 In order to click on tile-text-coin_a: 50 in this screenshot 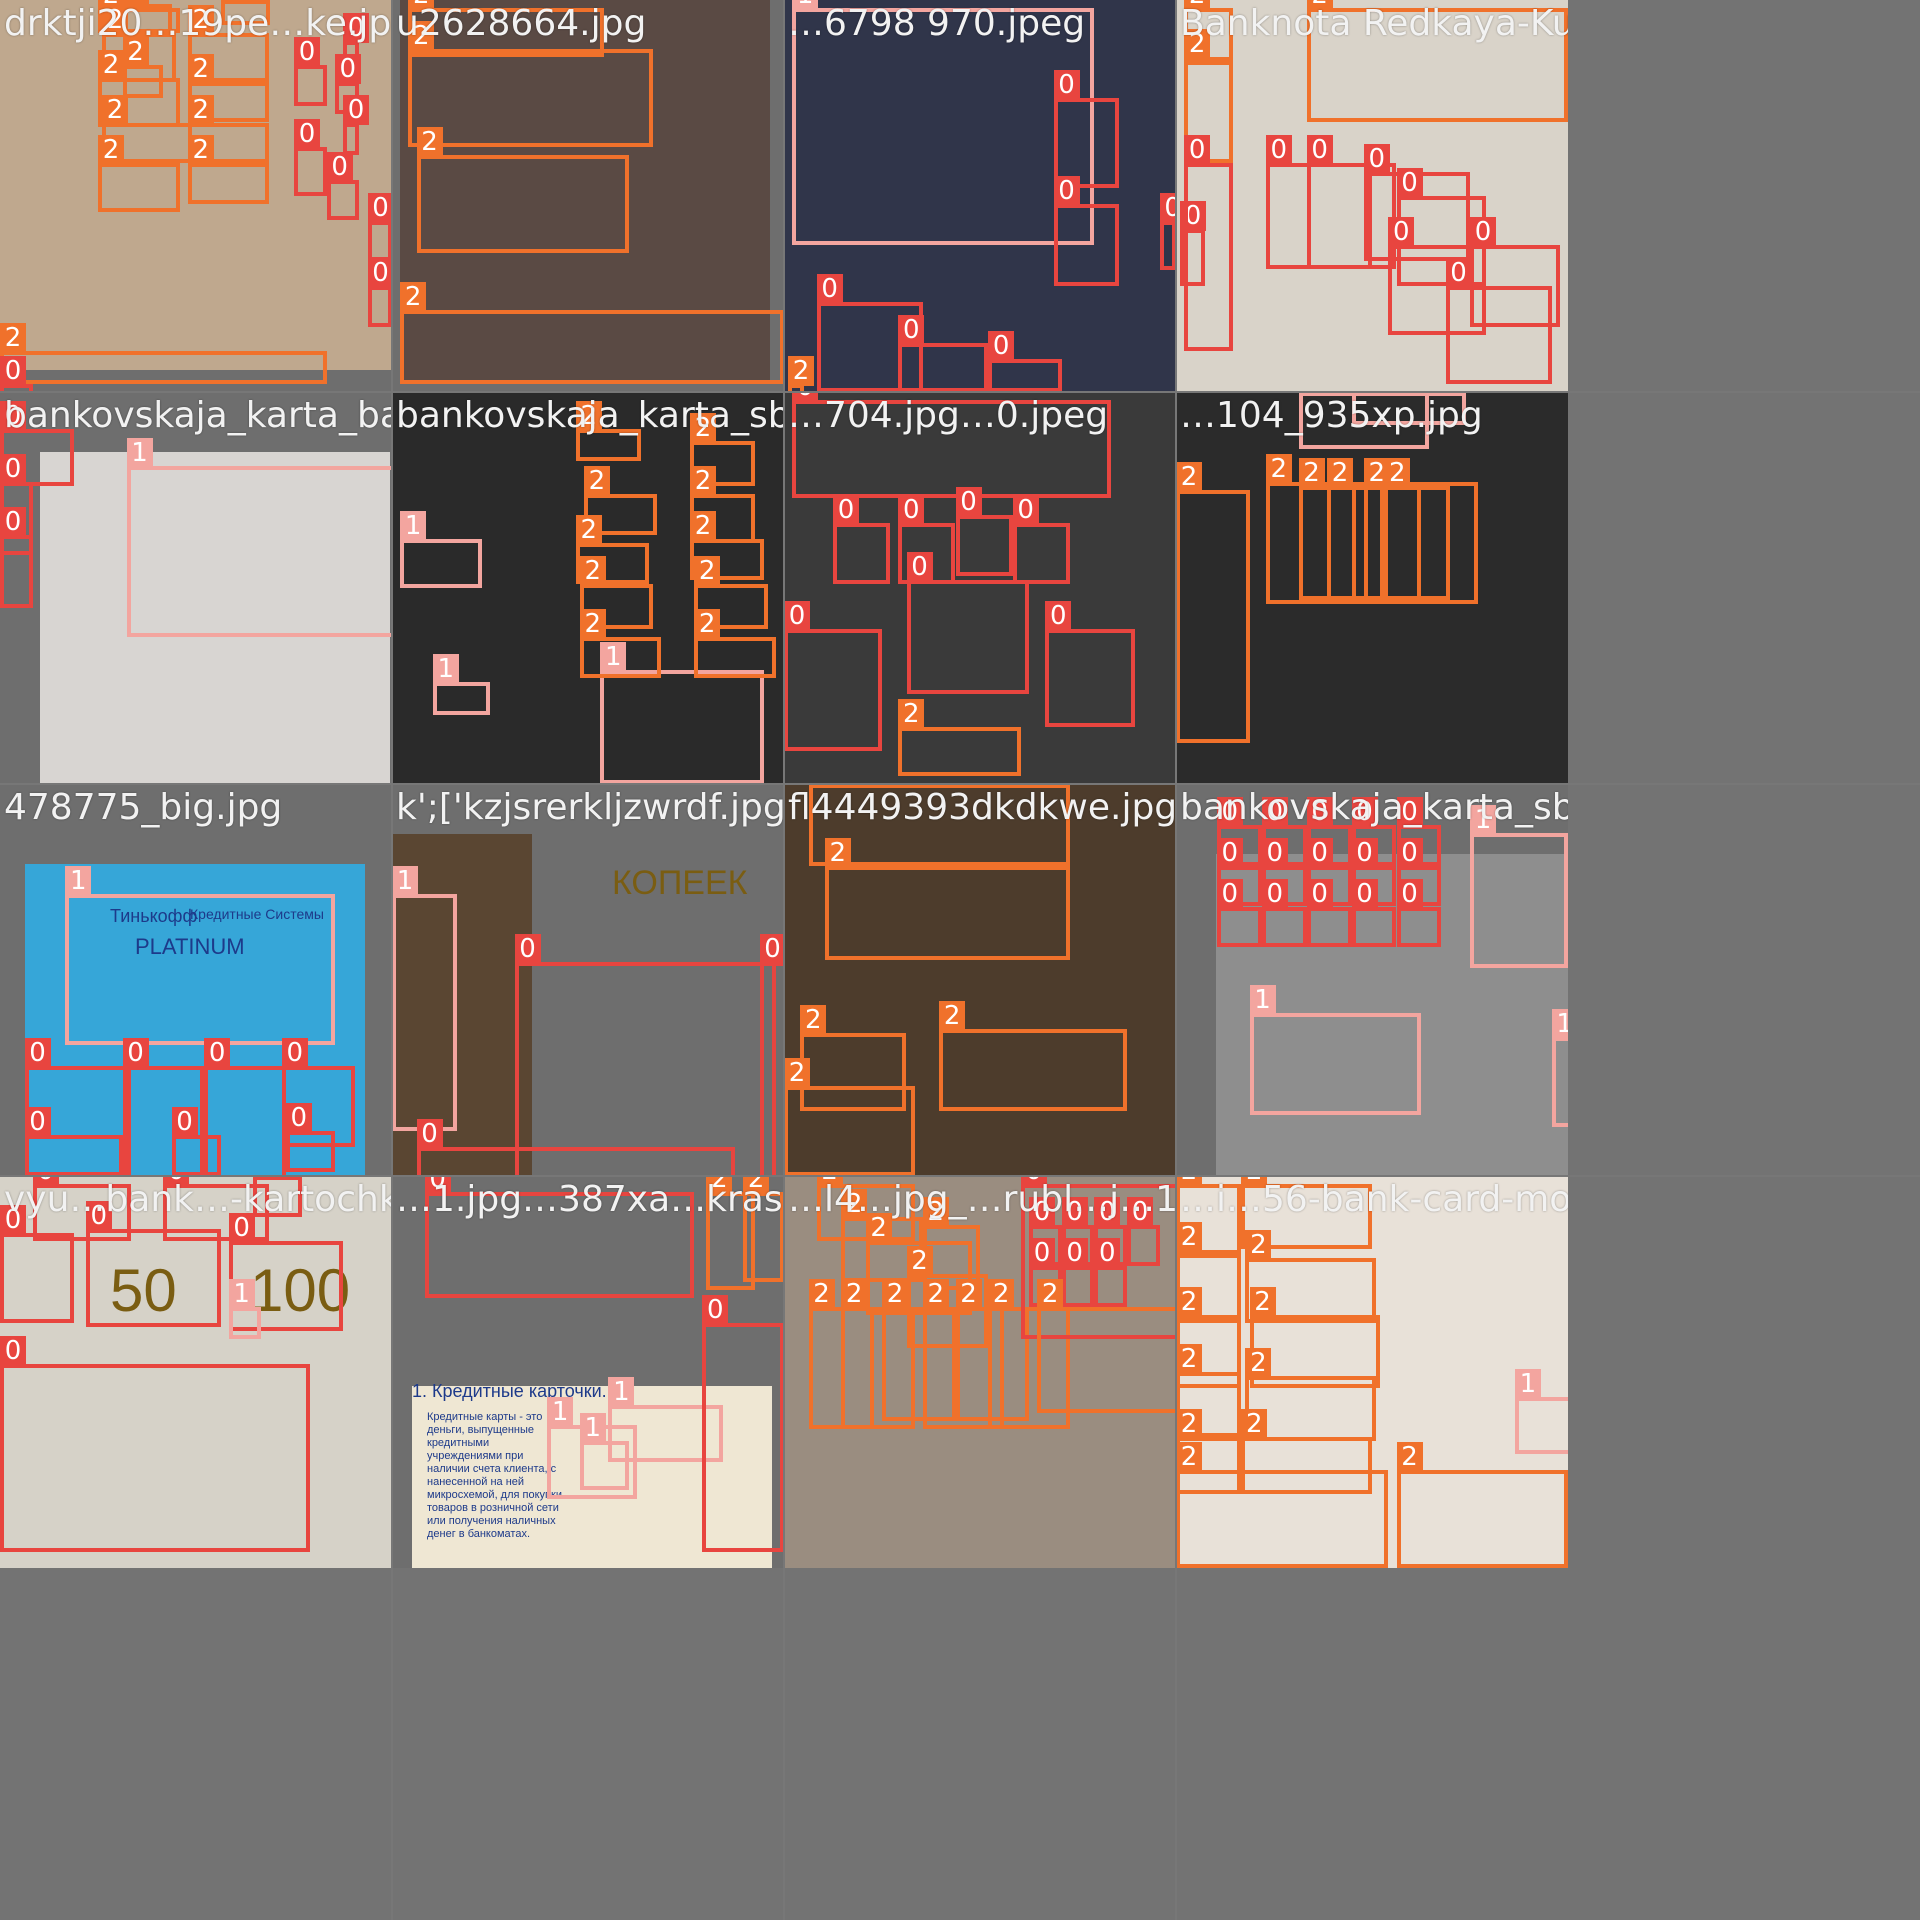, I will do `click(143, 1290)`.